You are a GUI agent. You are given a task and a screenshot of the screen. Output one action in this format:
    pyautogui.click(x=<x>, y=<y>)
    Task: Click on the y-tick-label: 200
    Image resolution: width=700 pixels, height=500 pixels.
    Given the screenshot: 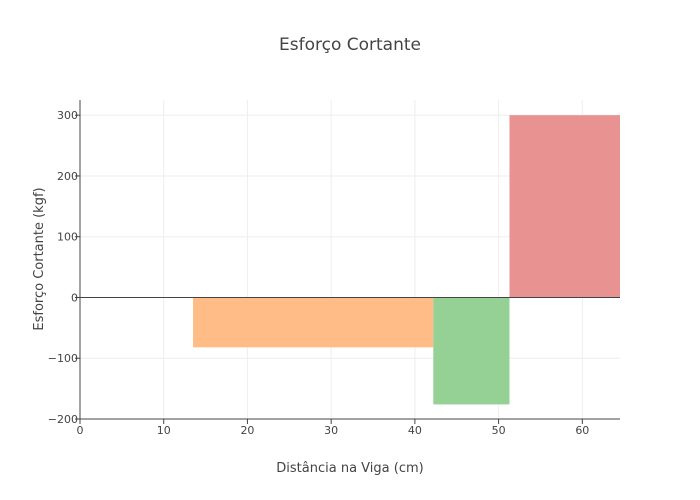 What is the action you would take?
    pyautogui.click(x=67, y=176)
    